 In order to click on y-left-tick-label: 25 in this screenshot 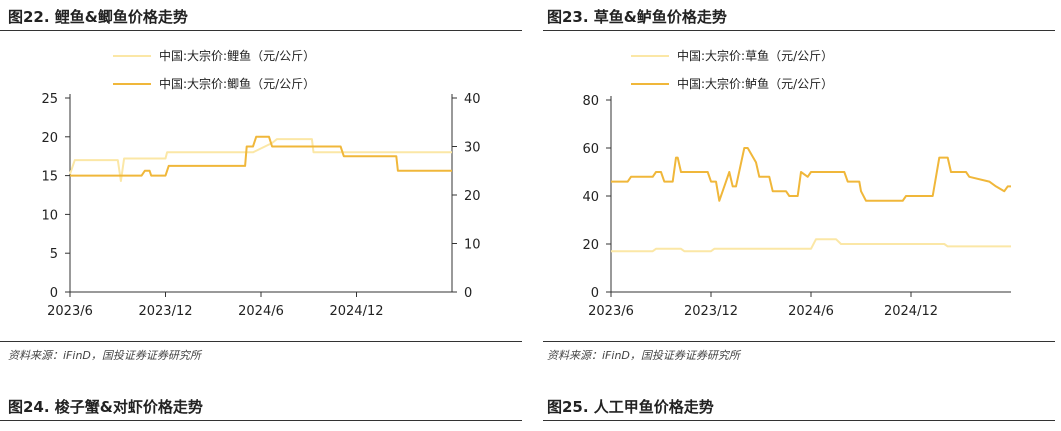, I will do `click(49, 99)`.